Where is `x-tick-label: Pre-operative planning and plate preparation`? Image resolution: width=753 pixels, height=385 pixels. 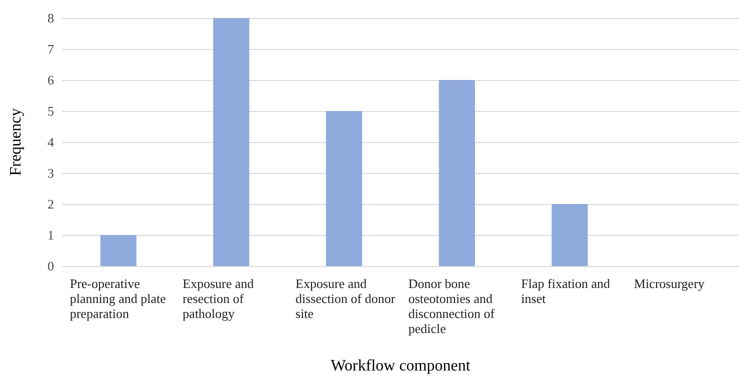
x-tick-label: Pre-operative planning and plate preparation is located at coordinates (120, 298).